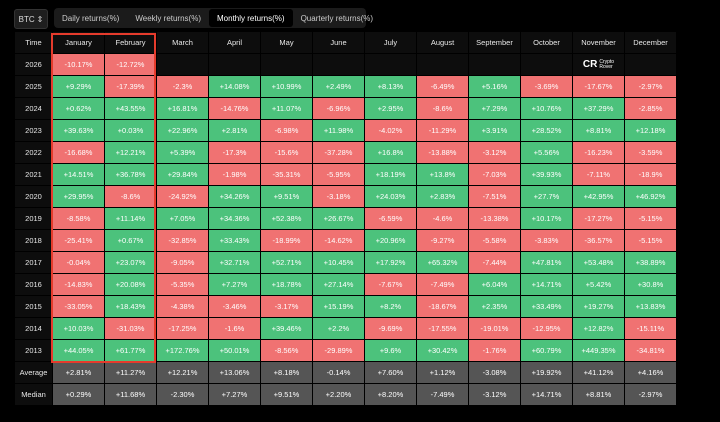 This screenshot has width=720, height=422. I want to click on return-cell: +5.16%, so click(494, 86).